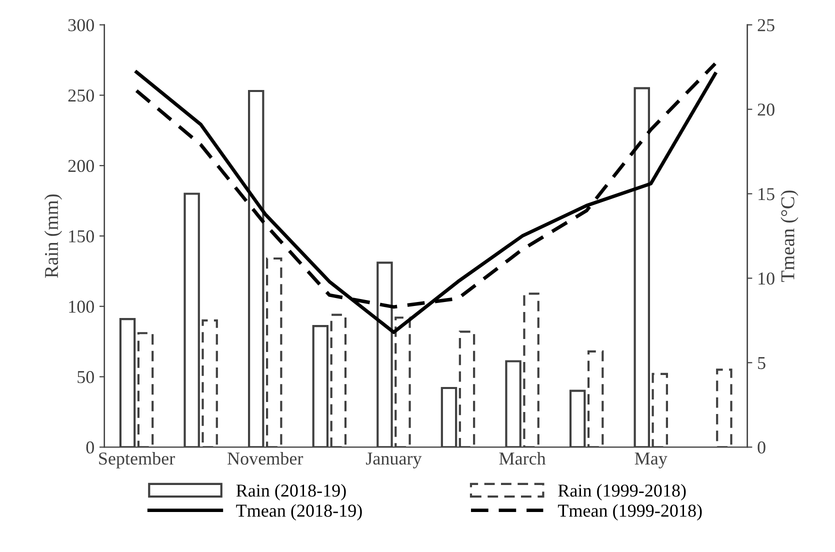 This screenshot has width=835, height=552. Describe the element at coordinates (291, 492) in the screenshot. I see `legend-label: Rain (2018-19)` at that location.